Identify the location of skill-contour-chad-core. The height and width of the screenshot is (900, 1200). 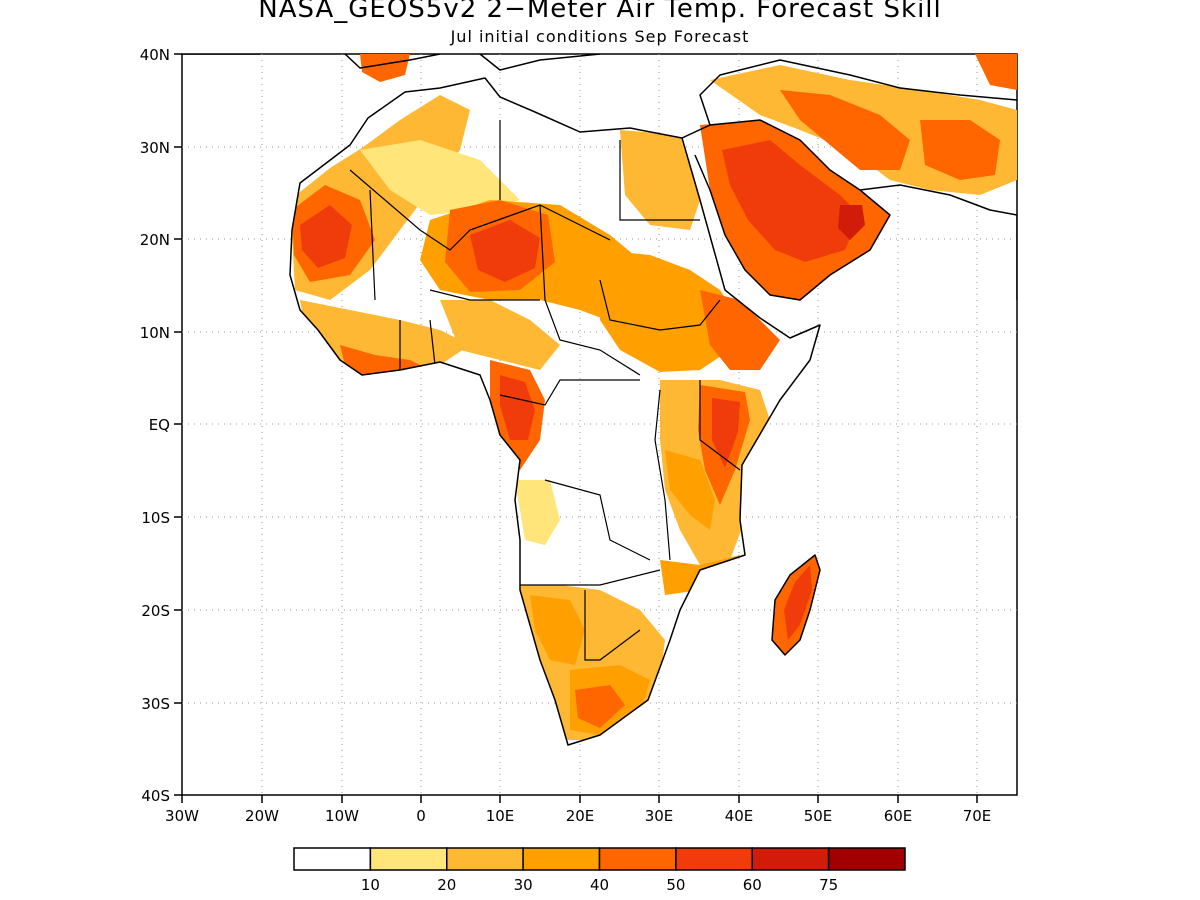
(505, 251).